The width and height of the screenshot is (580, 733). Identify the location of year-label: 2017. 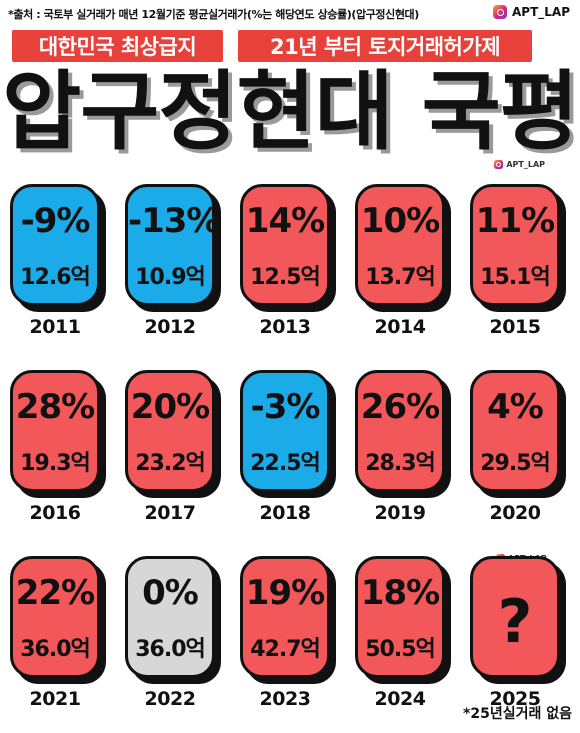
(170, 513).